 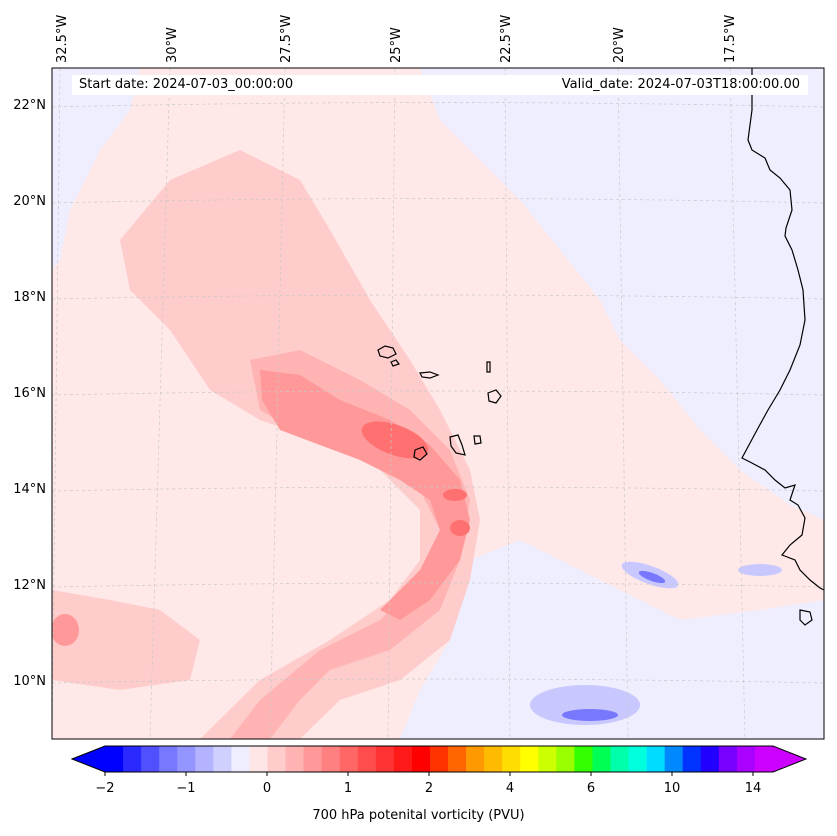 I want to click on cape-verde-santo-antao, so click(x=387, y=352).